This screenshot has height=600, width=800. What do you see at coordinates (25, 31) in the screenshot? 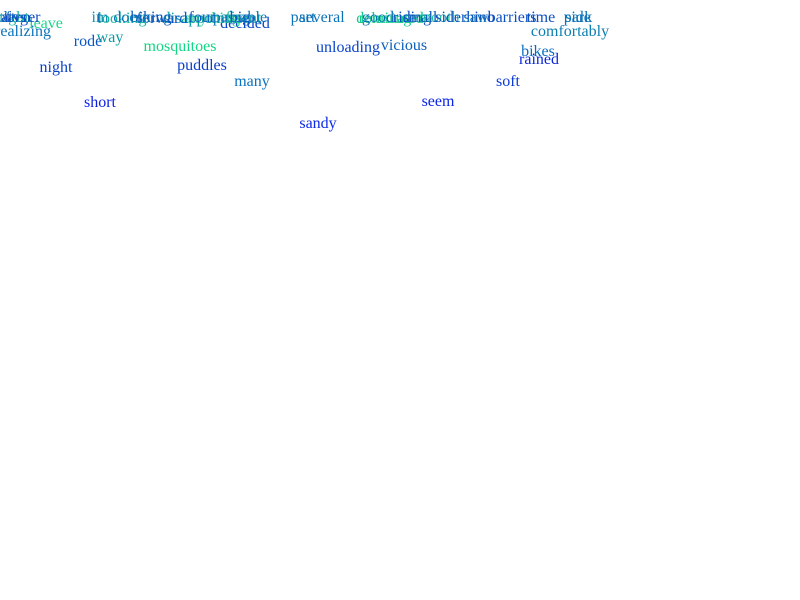
I see `word-realizing: realizing` at bounding box center [25, 31].